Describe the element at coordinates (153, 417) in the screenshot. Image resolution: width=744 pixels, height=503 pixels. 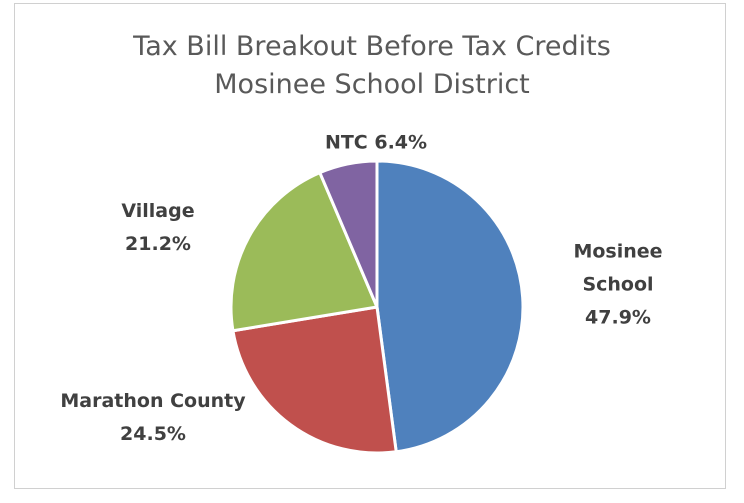
I see `data-label-1: Marathon County 24.5%` at that location.